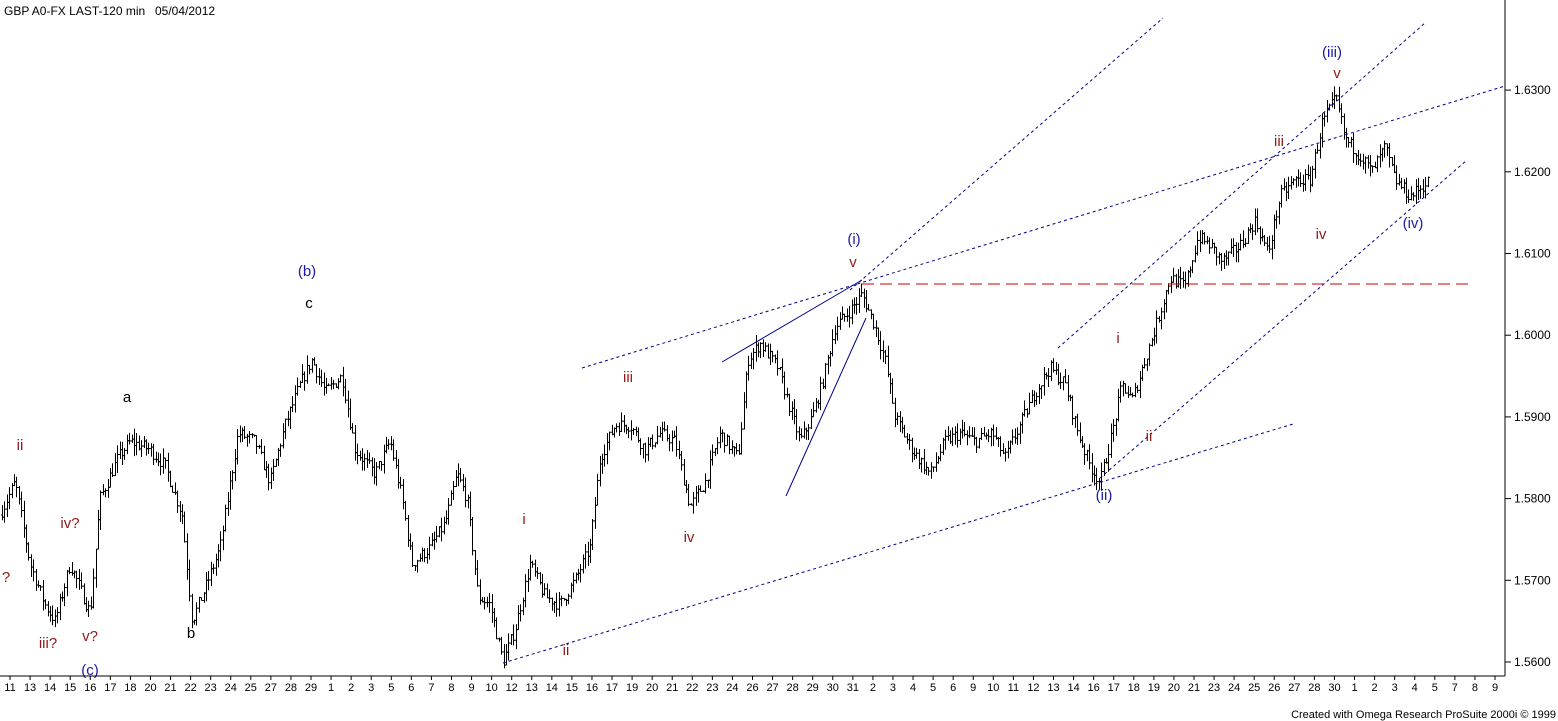 Image resolution: width=1558 pixels, height=721 pixels. I want to click on x-tick-label: 8, so click(451, 688).